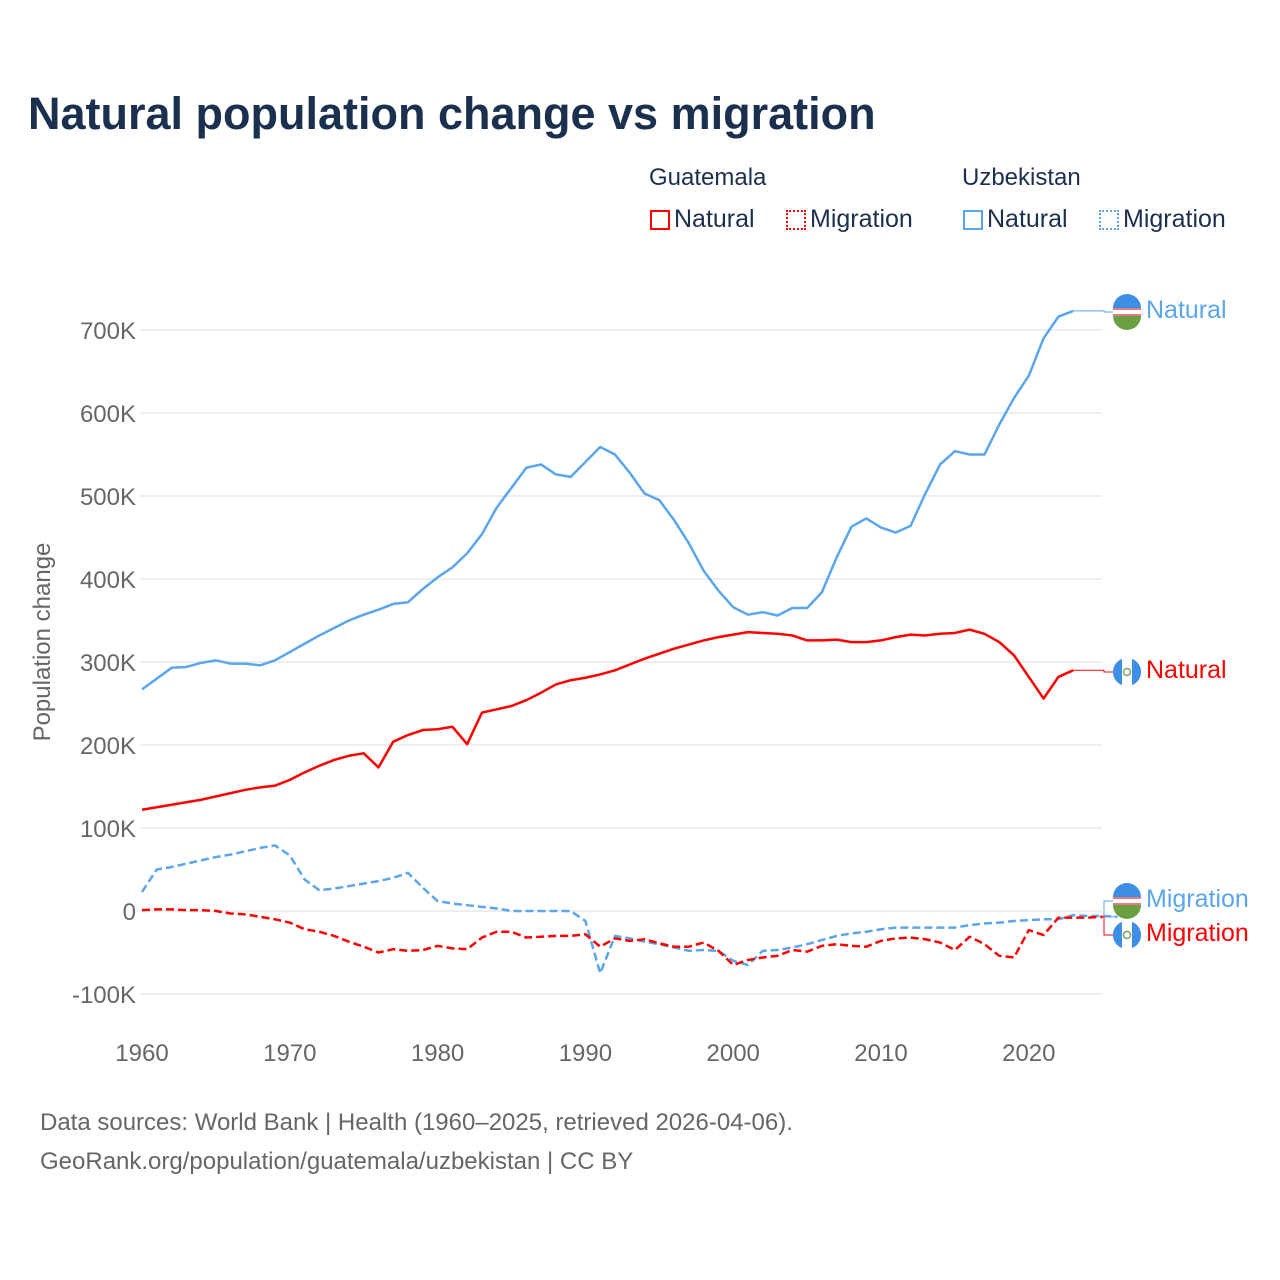  What do you see at coordinates (141, 1053) in the screenshot?
I see `x-tick-label: 1960` at bounding box center [141, 1053].